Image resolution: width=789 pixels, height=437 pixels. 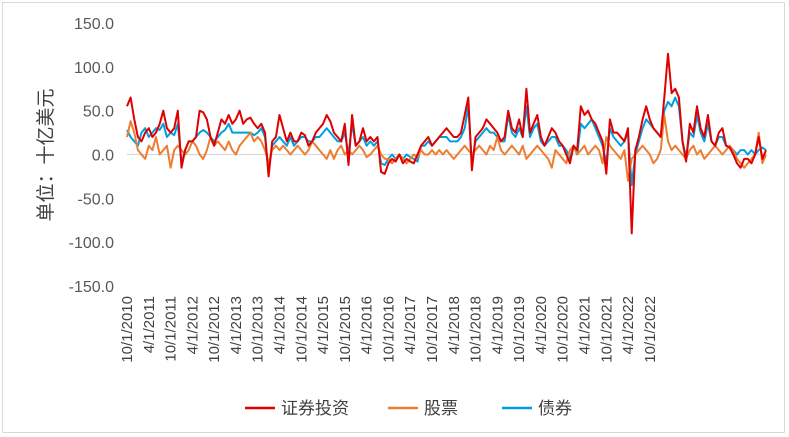 I want to click on legend-label: 股票, so click(x=441, y=409).